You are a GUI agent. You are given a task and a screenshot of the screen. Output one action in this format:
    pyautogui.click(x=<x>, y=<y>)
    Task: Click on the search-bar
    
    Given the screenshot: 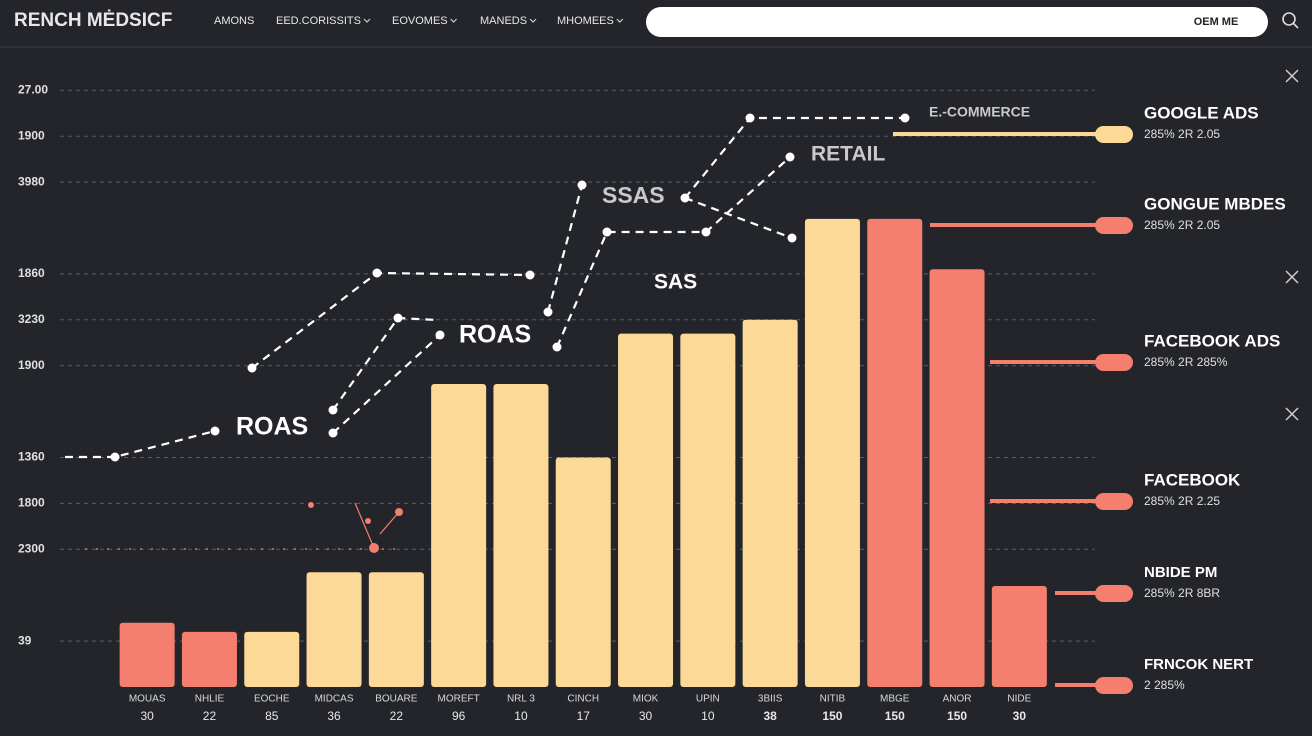 What is the action you would take?
    pyautogui.click(x=957, y=22)
    